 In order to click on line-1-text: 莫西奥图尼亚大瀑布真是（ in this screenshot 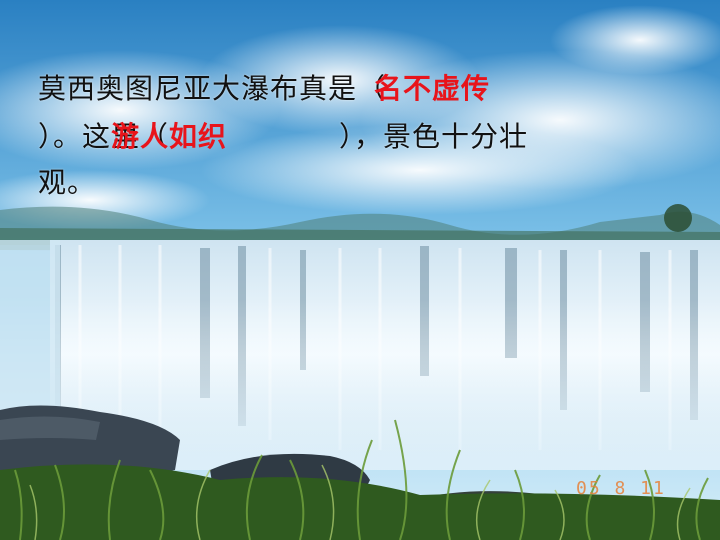, I will do `click(212, 88)`.